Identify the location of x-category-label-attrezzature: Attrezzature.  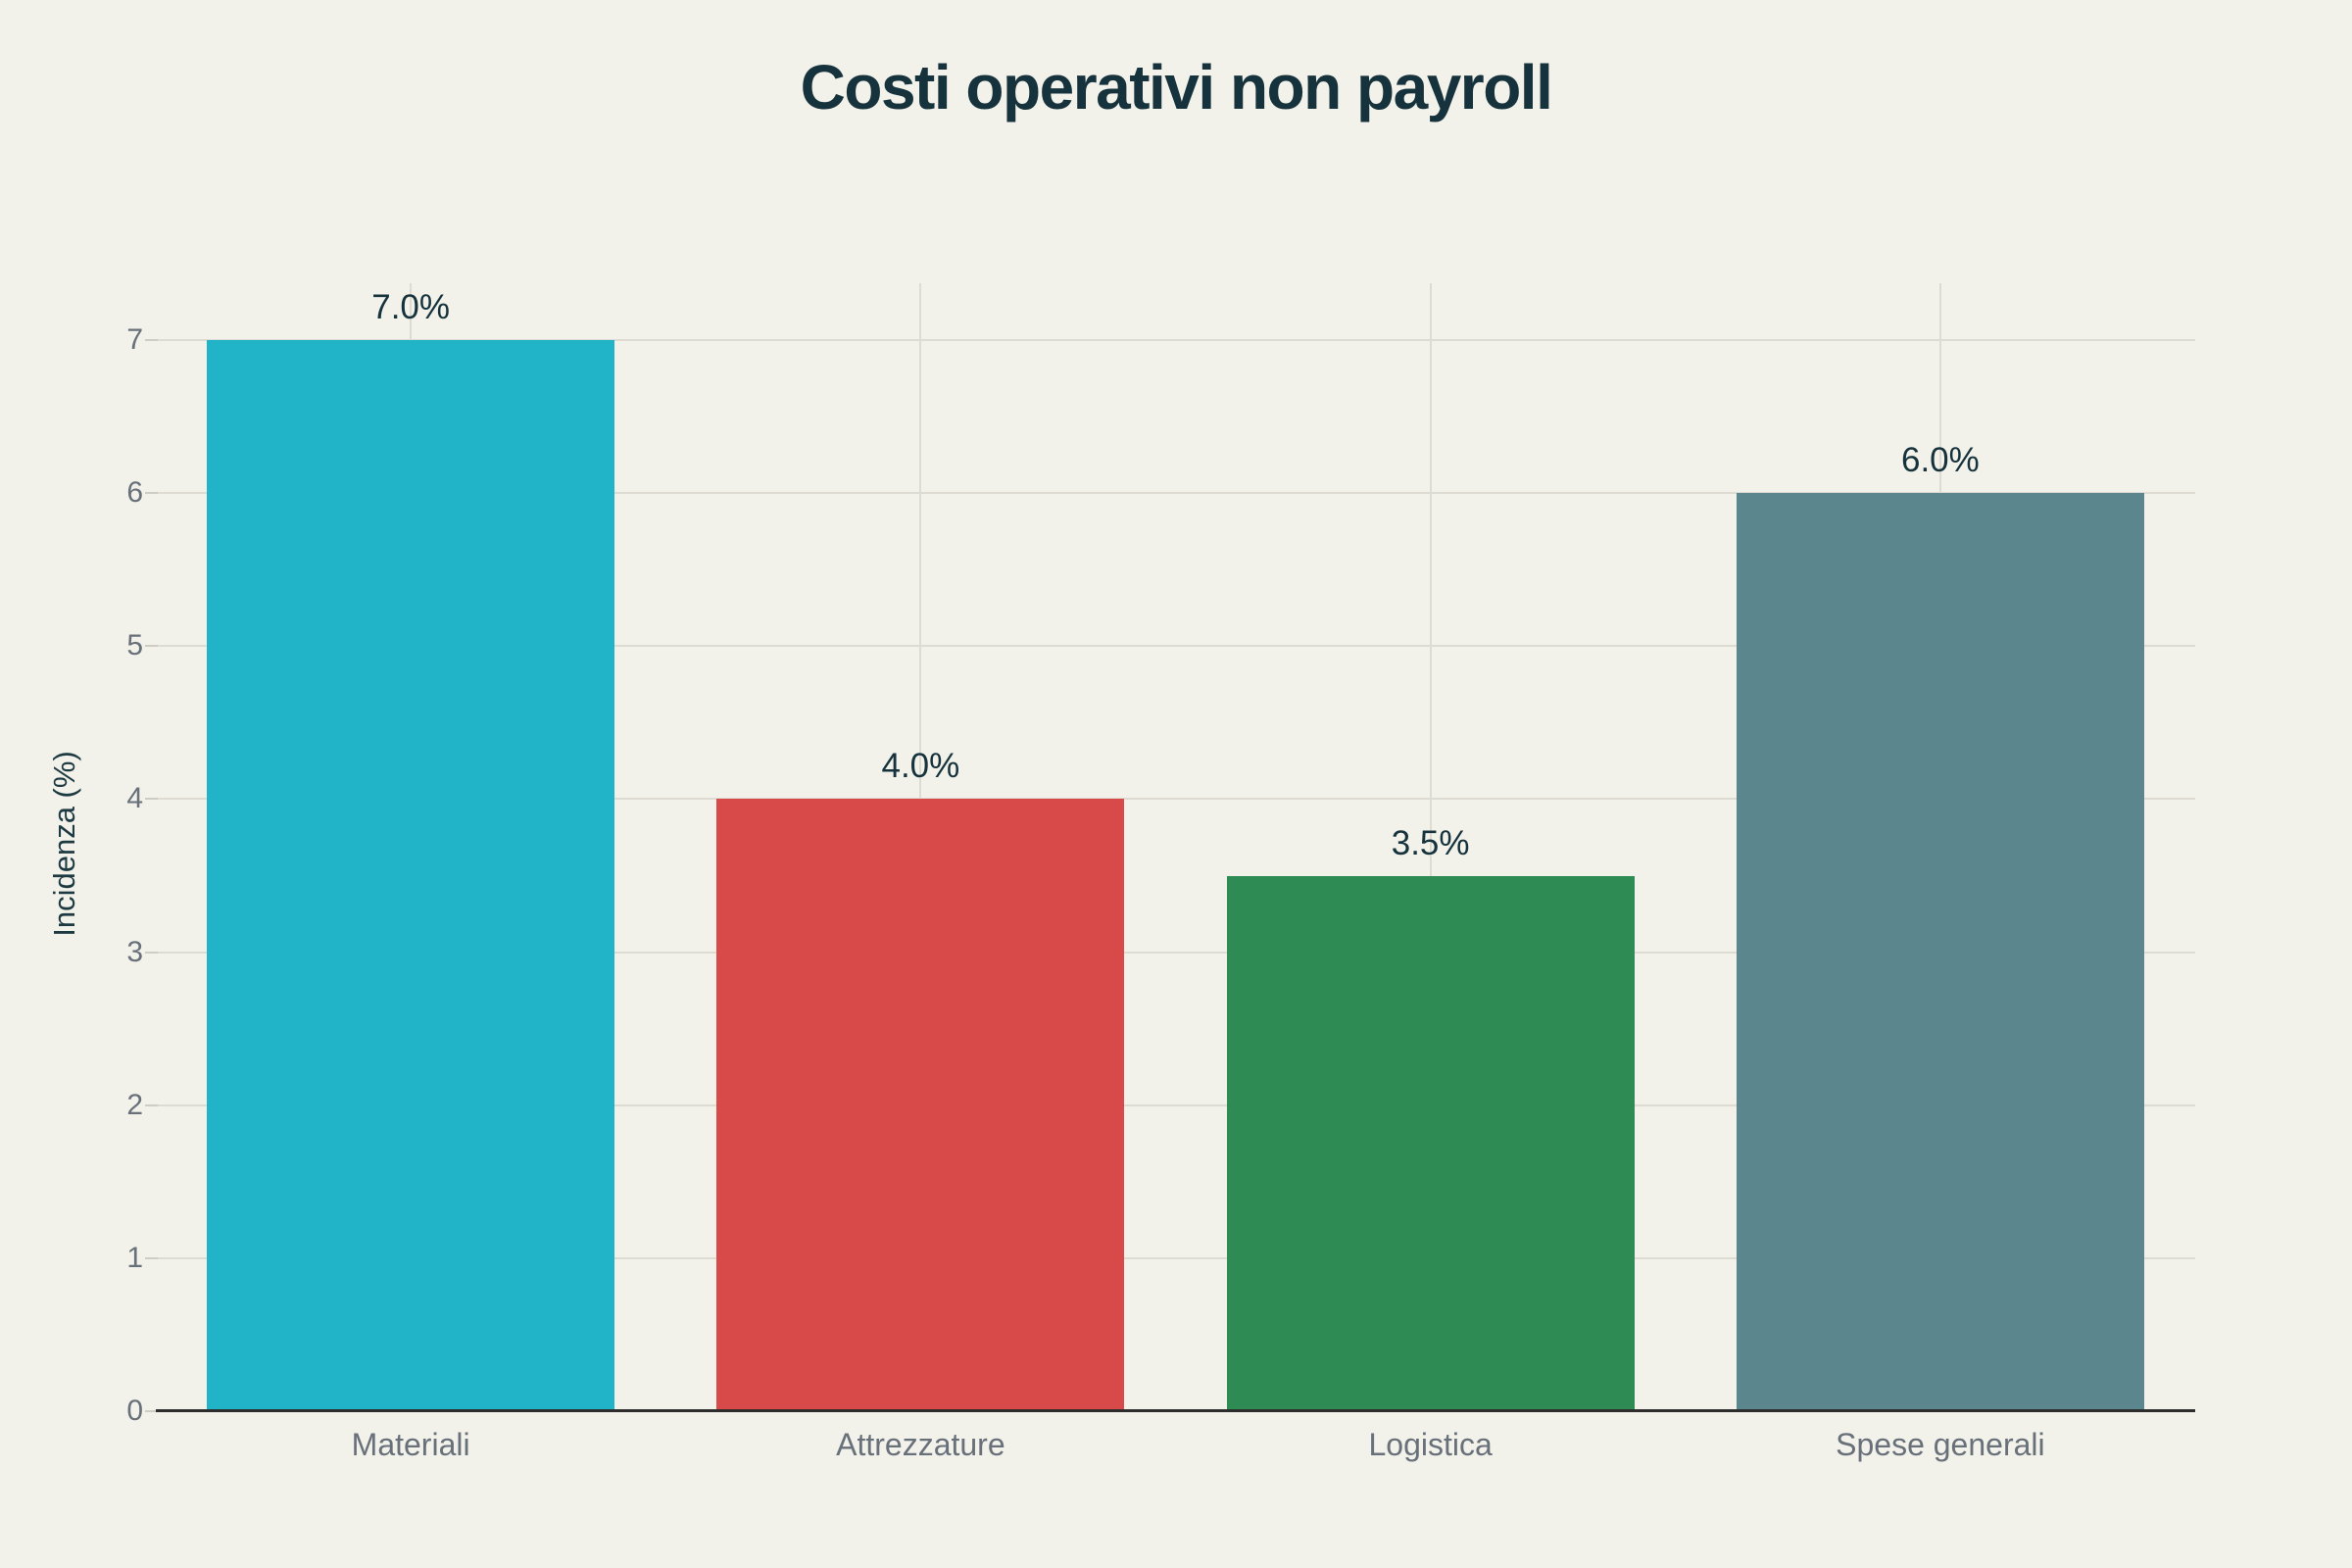
(920, 1444).